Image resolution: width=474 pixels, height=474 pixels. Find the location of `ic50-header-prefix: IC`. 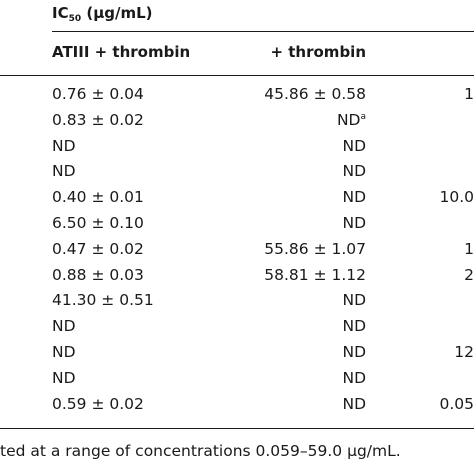

ic50-header-prefix: IC is located at coordinates (60, 13).